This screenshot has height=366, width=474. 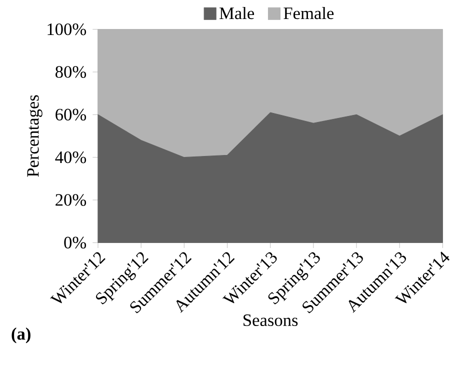 What do you see at coordinates (71, 114) in the screenshot?
I see `y-tick-label: 60%` at bounding box center [71, 114].